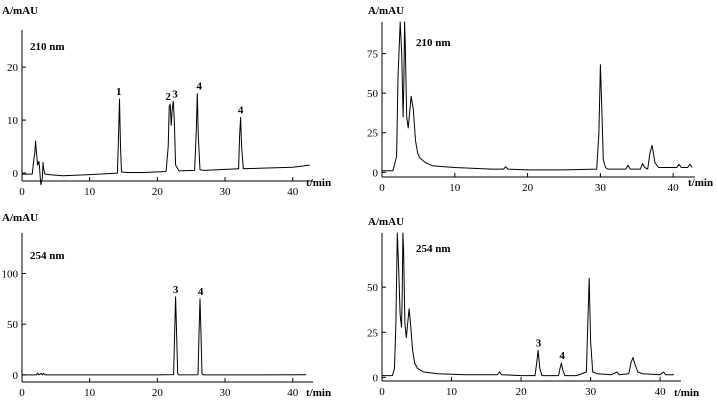 The height and width of the screenshot is (403, 718). What do you see at coordinates (13, 121) in the screenshot?
I see `p1-y-tick-label: 10` at bounding box center [13, 121].